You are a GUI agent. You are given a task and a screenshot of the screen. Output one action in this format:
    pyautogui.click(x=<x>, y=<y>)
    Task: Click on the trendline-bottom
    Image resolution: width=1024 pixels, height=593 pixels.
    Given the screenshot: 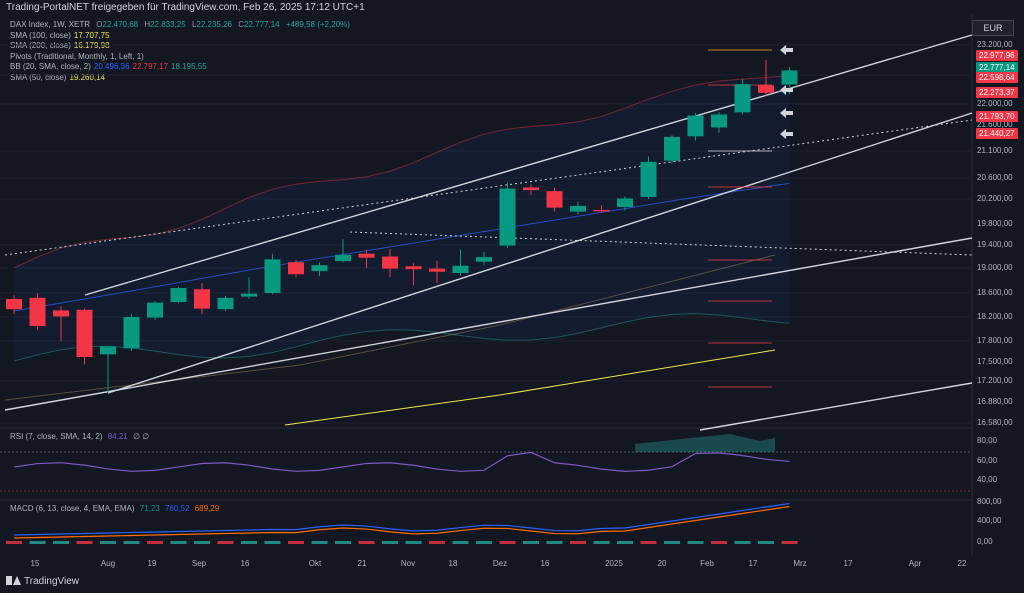 What is the action you would take?
    pyautogui.click(x=836, y=406)
    